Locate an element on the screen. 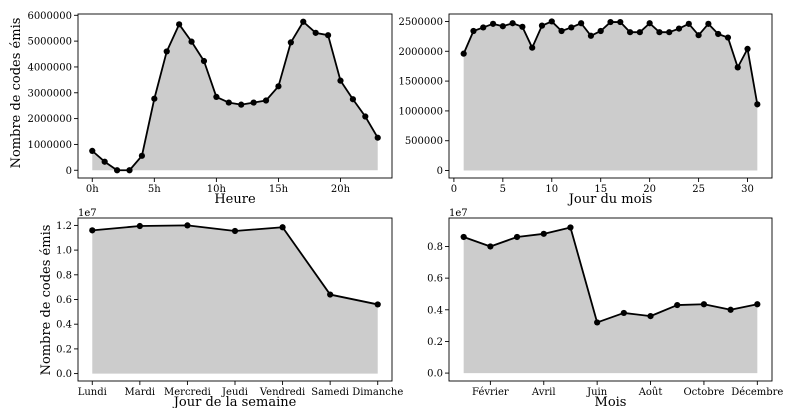 This screenshot has height=408, width=785. series-line is located at coordinates (235, 96).